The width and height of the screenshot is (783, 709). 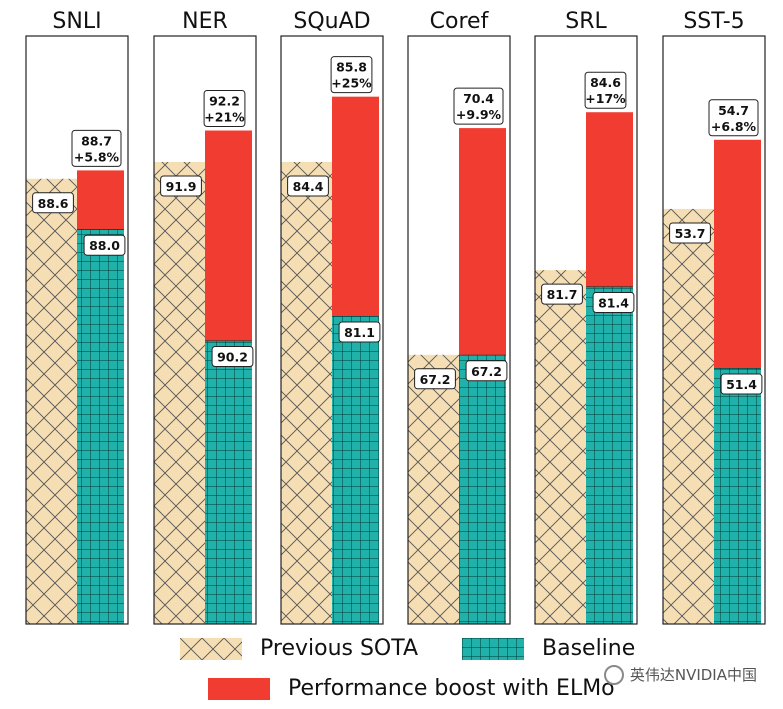 I want to click on panel-squad: SQuAD 84.4 81.1 85.8+25%, so click(x=332, y=317).